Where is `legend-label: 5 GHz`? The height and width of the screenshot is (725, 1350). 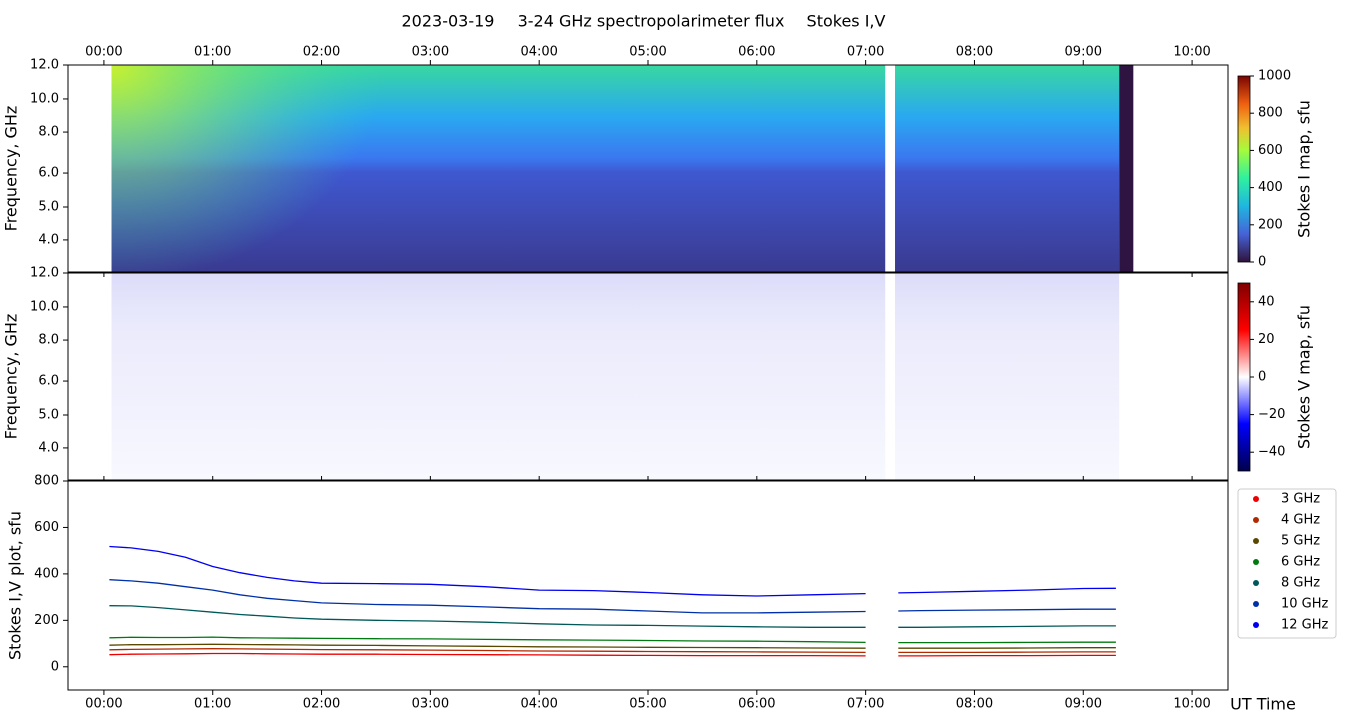
legend-label: 5 GHz is located at coordinates (1300, 541).